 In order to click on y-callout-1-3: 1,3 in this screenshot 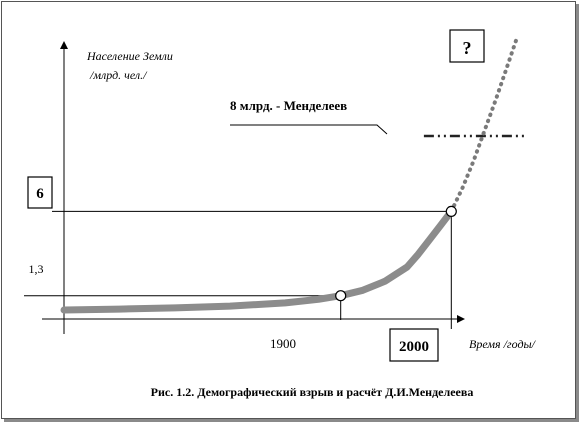, I will do `click(36, 269)`.